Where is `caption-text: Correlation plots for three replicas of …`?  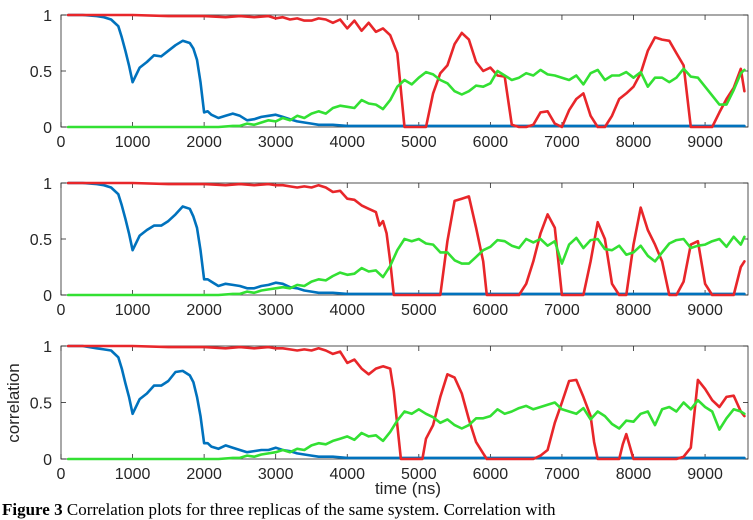
caption-text: Correlation plots for three replicas of … is located at coordinates (311, 509).